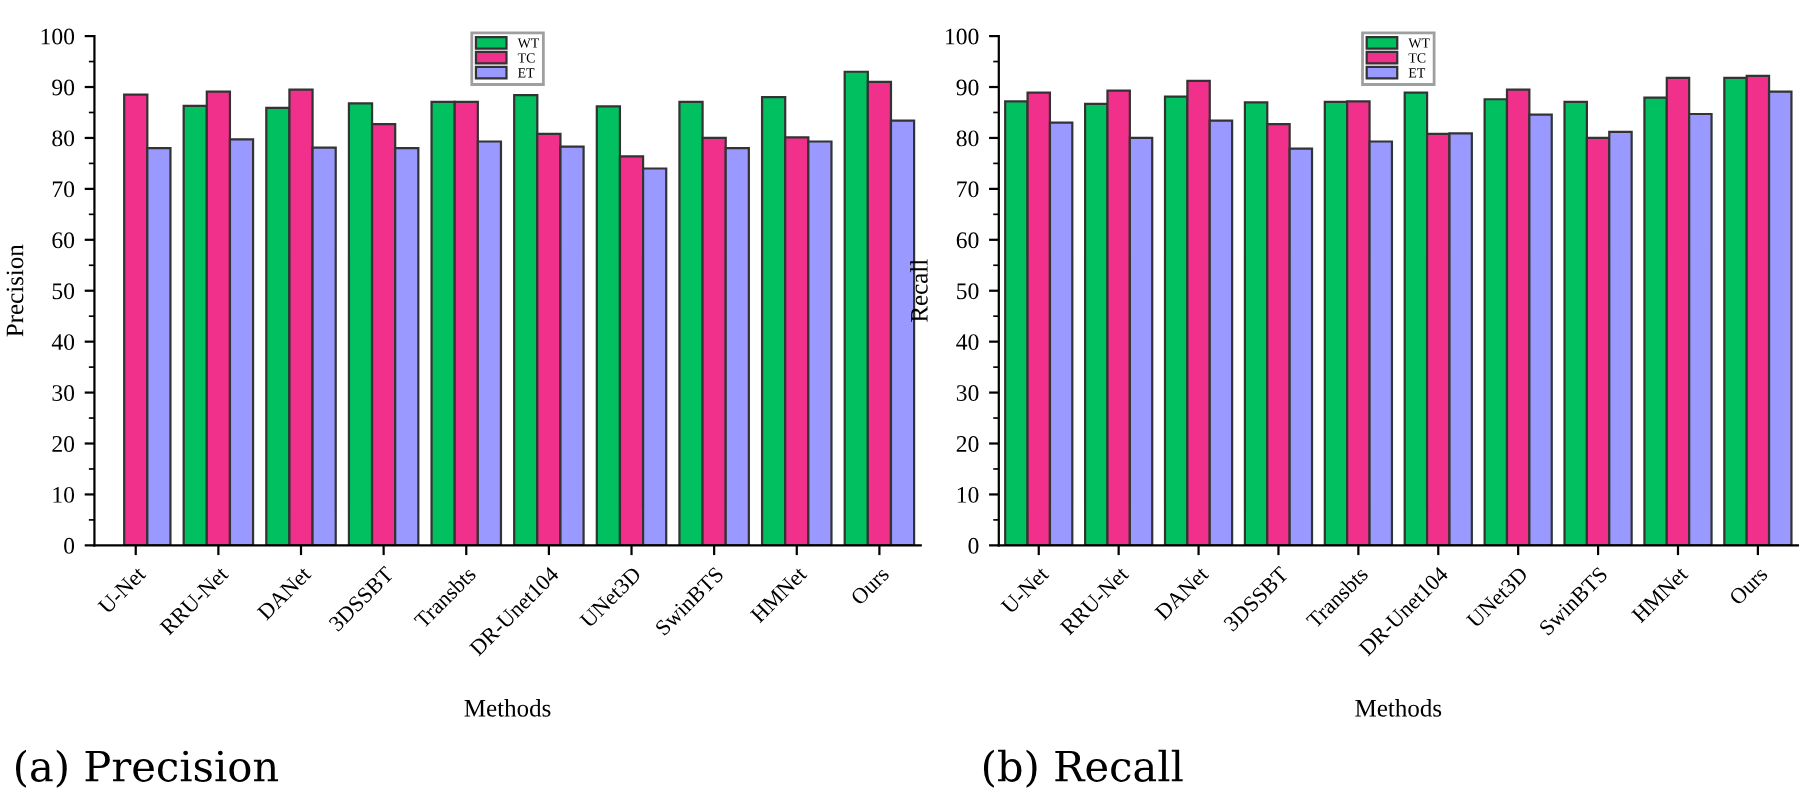 The width and height of the screenshot is (1816, 802). I want to click on text: (b) Recall, so click(1083, 768).